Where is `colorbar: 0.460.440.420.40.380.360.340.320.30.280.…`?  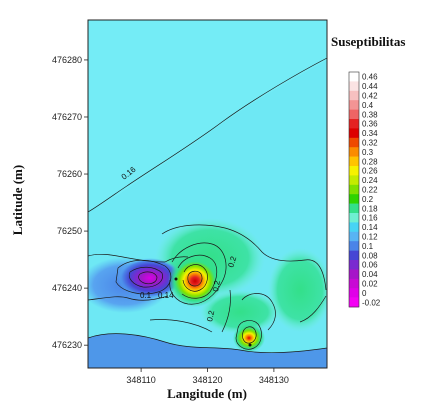 colorbar: 0.460.440.420.40.380.360.340.320.30.280.… is located at coordinates (364, 189).